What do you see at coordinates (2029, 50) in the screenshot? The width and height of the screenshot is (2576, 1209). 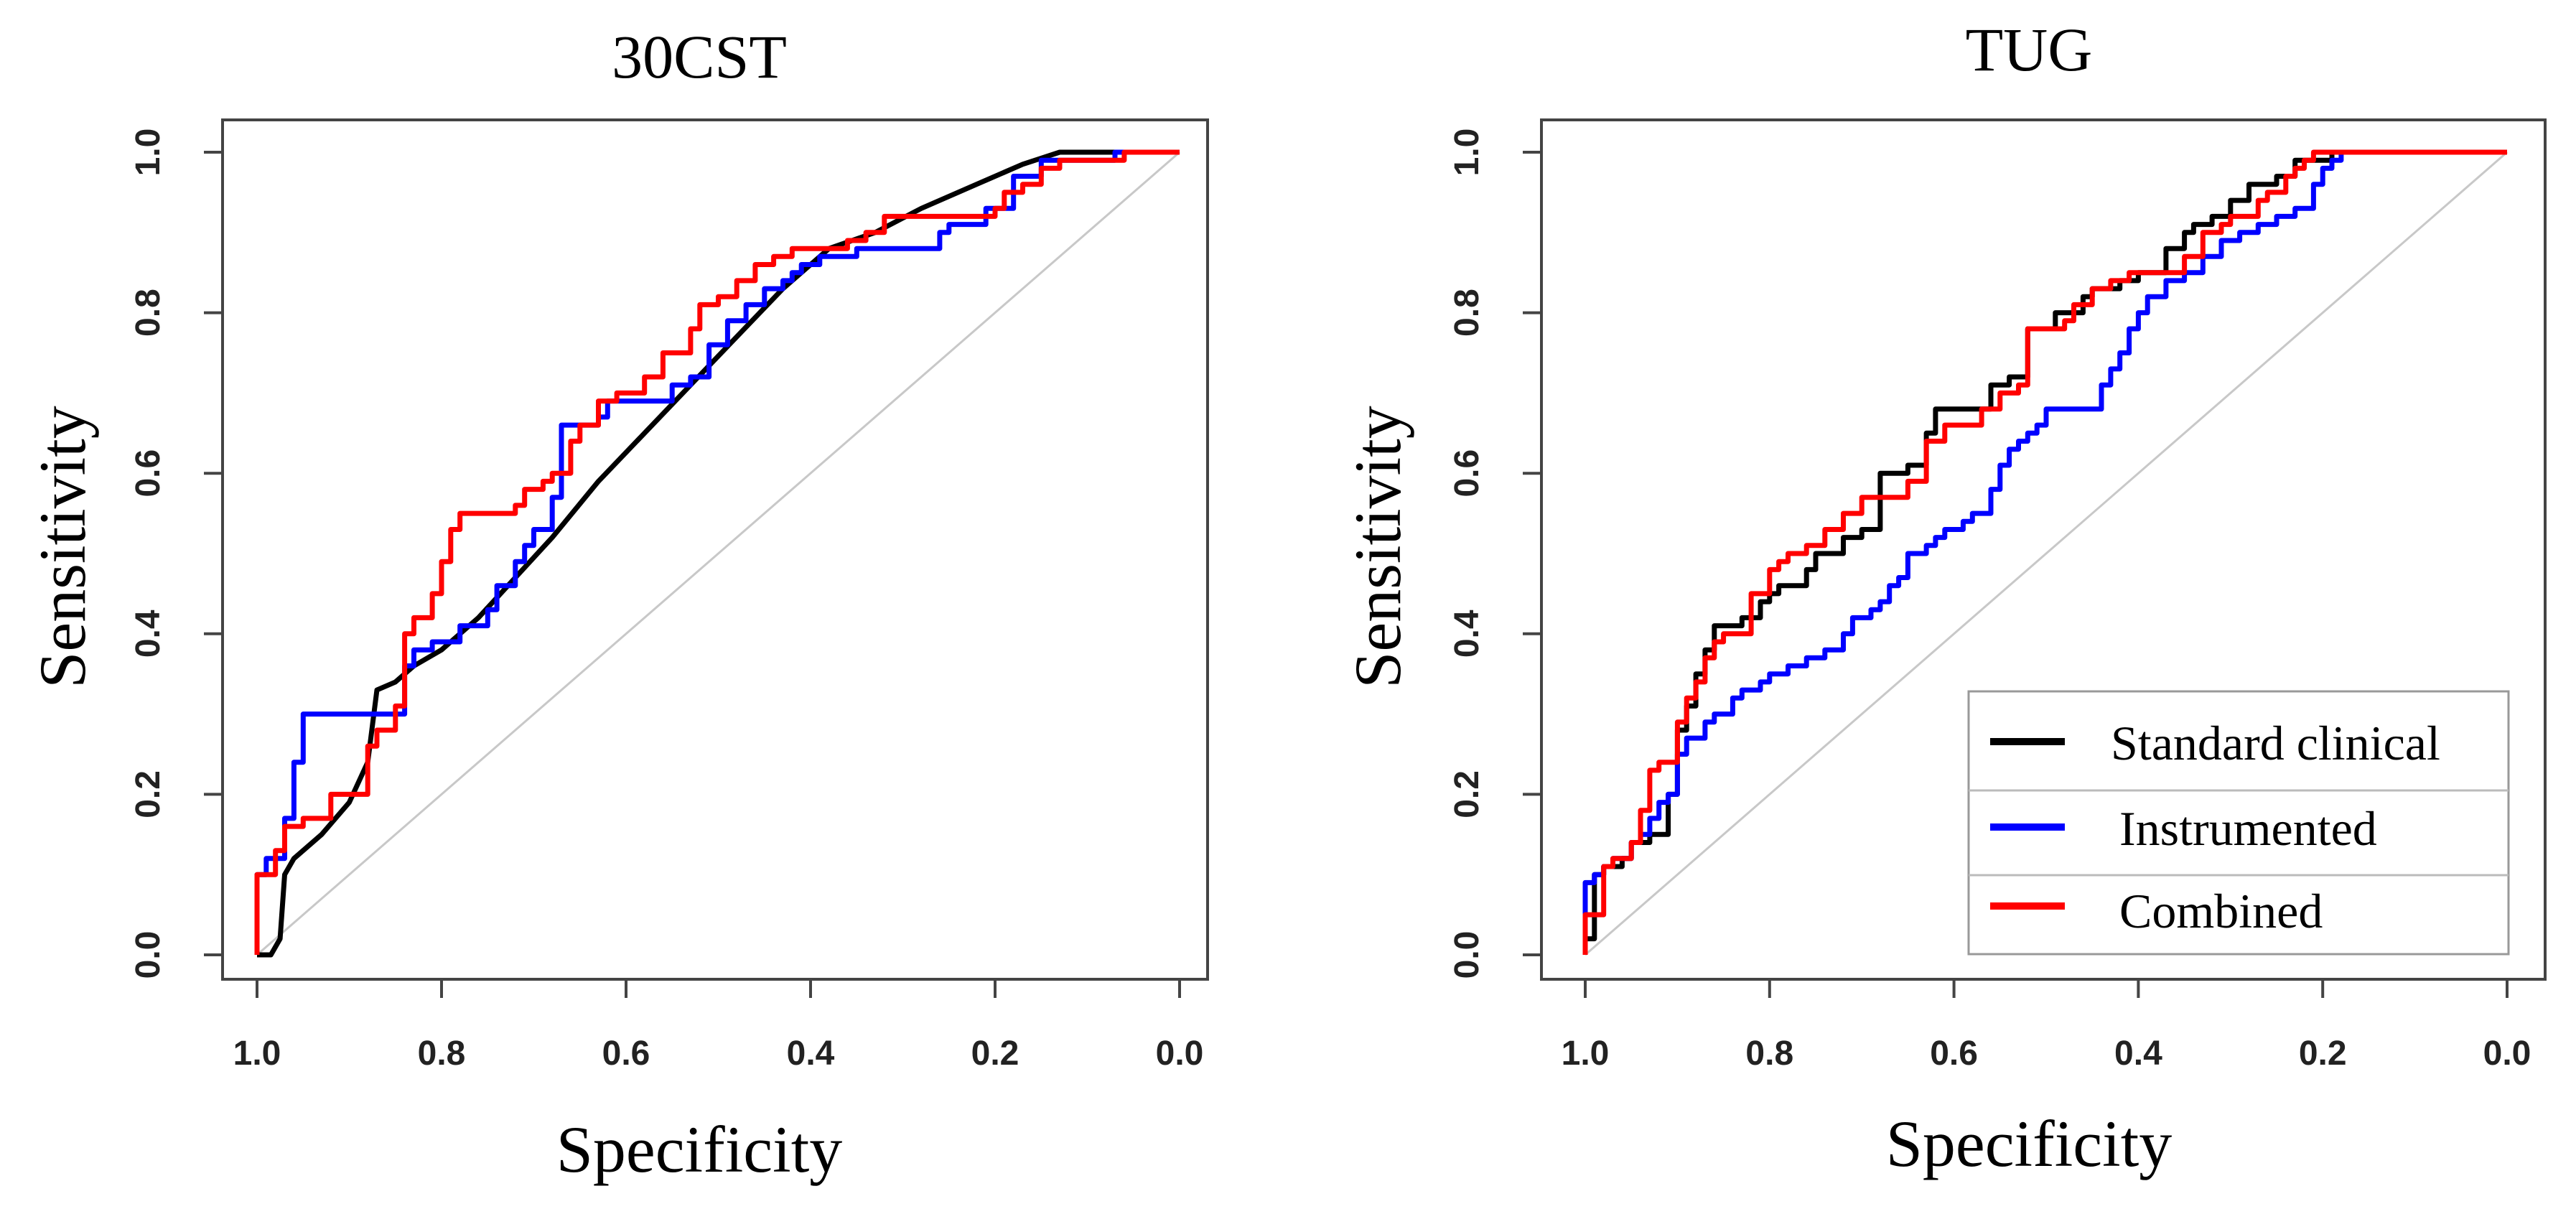 I see `chart-title: TUG` at bounding box center [2029, 50].